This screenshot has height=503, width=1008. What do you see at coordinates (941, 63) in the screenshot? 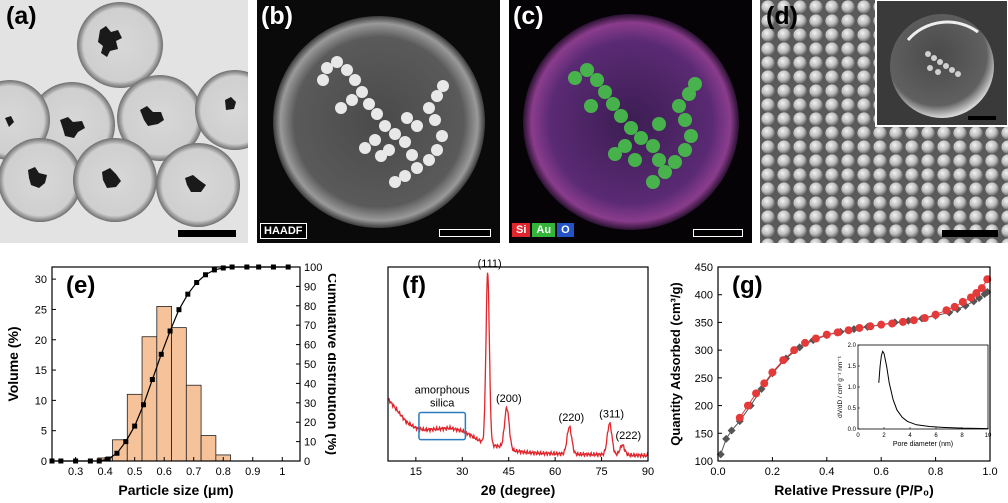
I see `sem-inset` at bounding box center [941, 63].